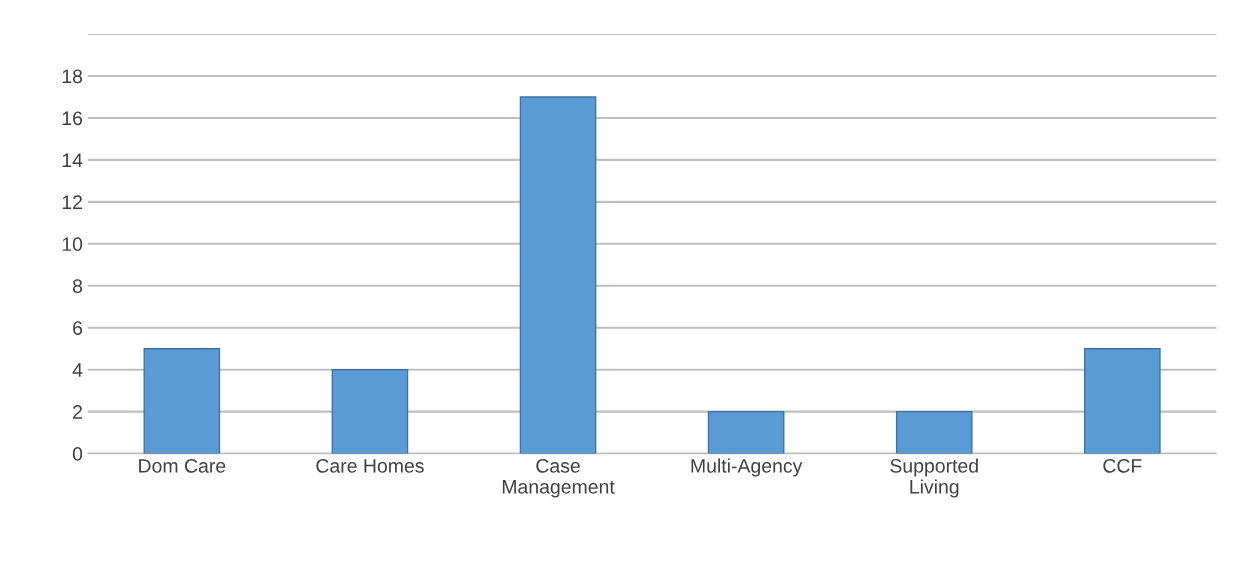 The height and width of the screenshot is (567, 1254). What do you see at coordinates (72, 244) in the screenshot?
I see `y-tick-label: 10` at bounding box center [72, 244].